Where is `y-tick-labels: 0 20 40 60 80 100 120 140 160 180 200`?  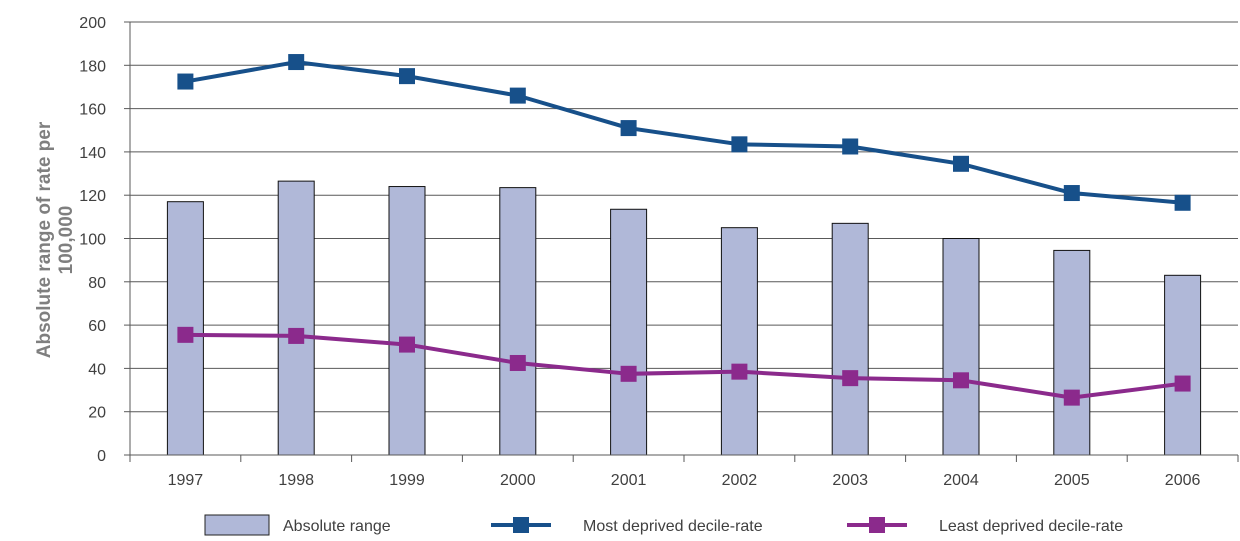 y-tick-labels: 0 20 40 60 80 100 120 140 160 180 200 is located at coordinates (92, 240).